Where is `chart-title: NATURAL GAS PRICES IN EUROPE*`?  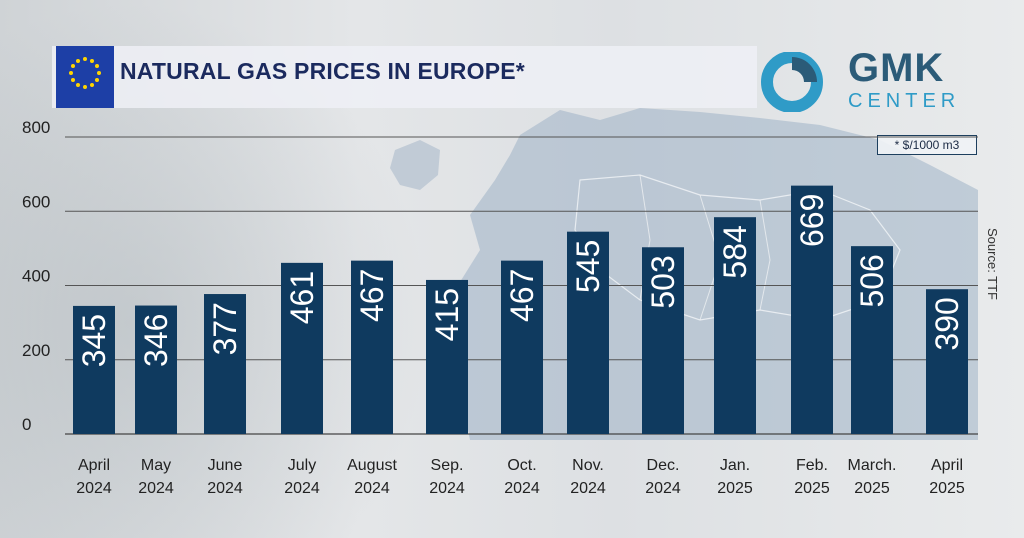
chart-title: NATURAL GAS PRICES IN EUROPE* is located at coordinates (322, 71).